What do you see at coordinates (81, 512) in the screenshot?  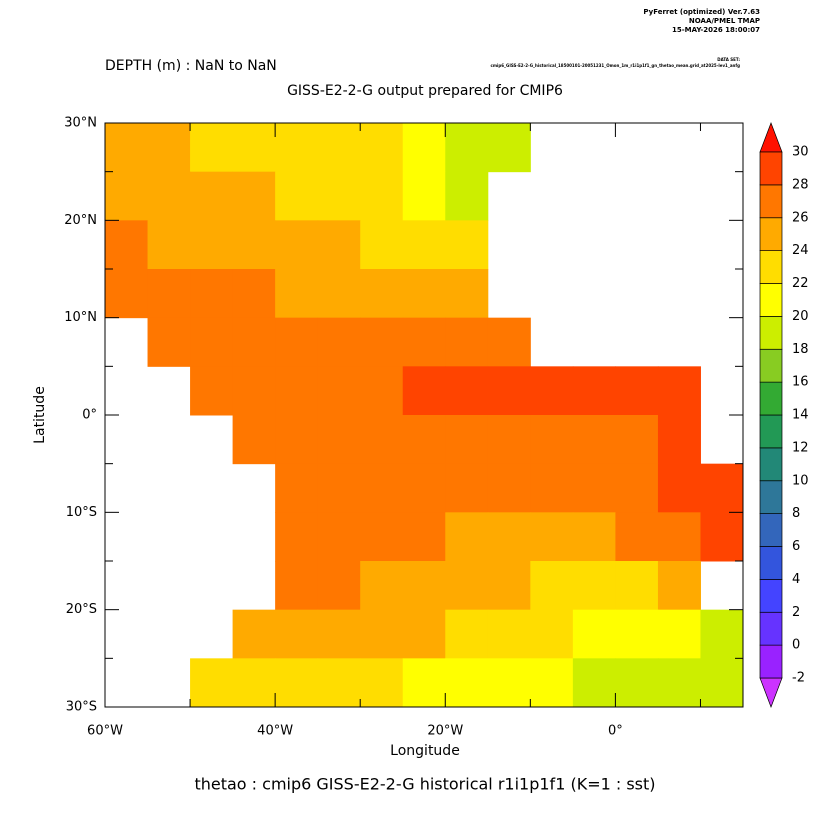 I see `y-tick-label: 10°S` at bounding box center [81, 512].